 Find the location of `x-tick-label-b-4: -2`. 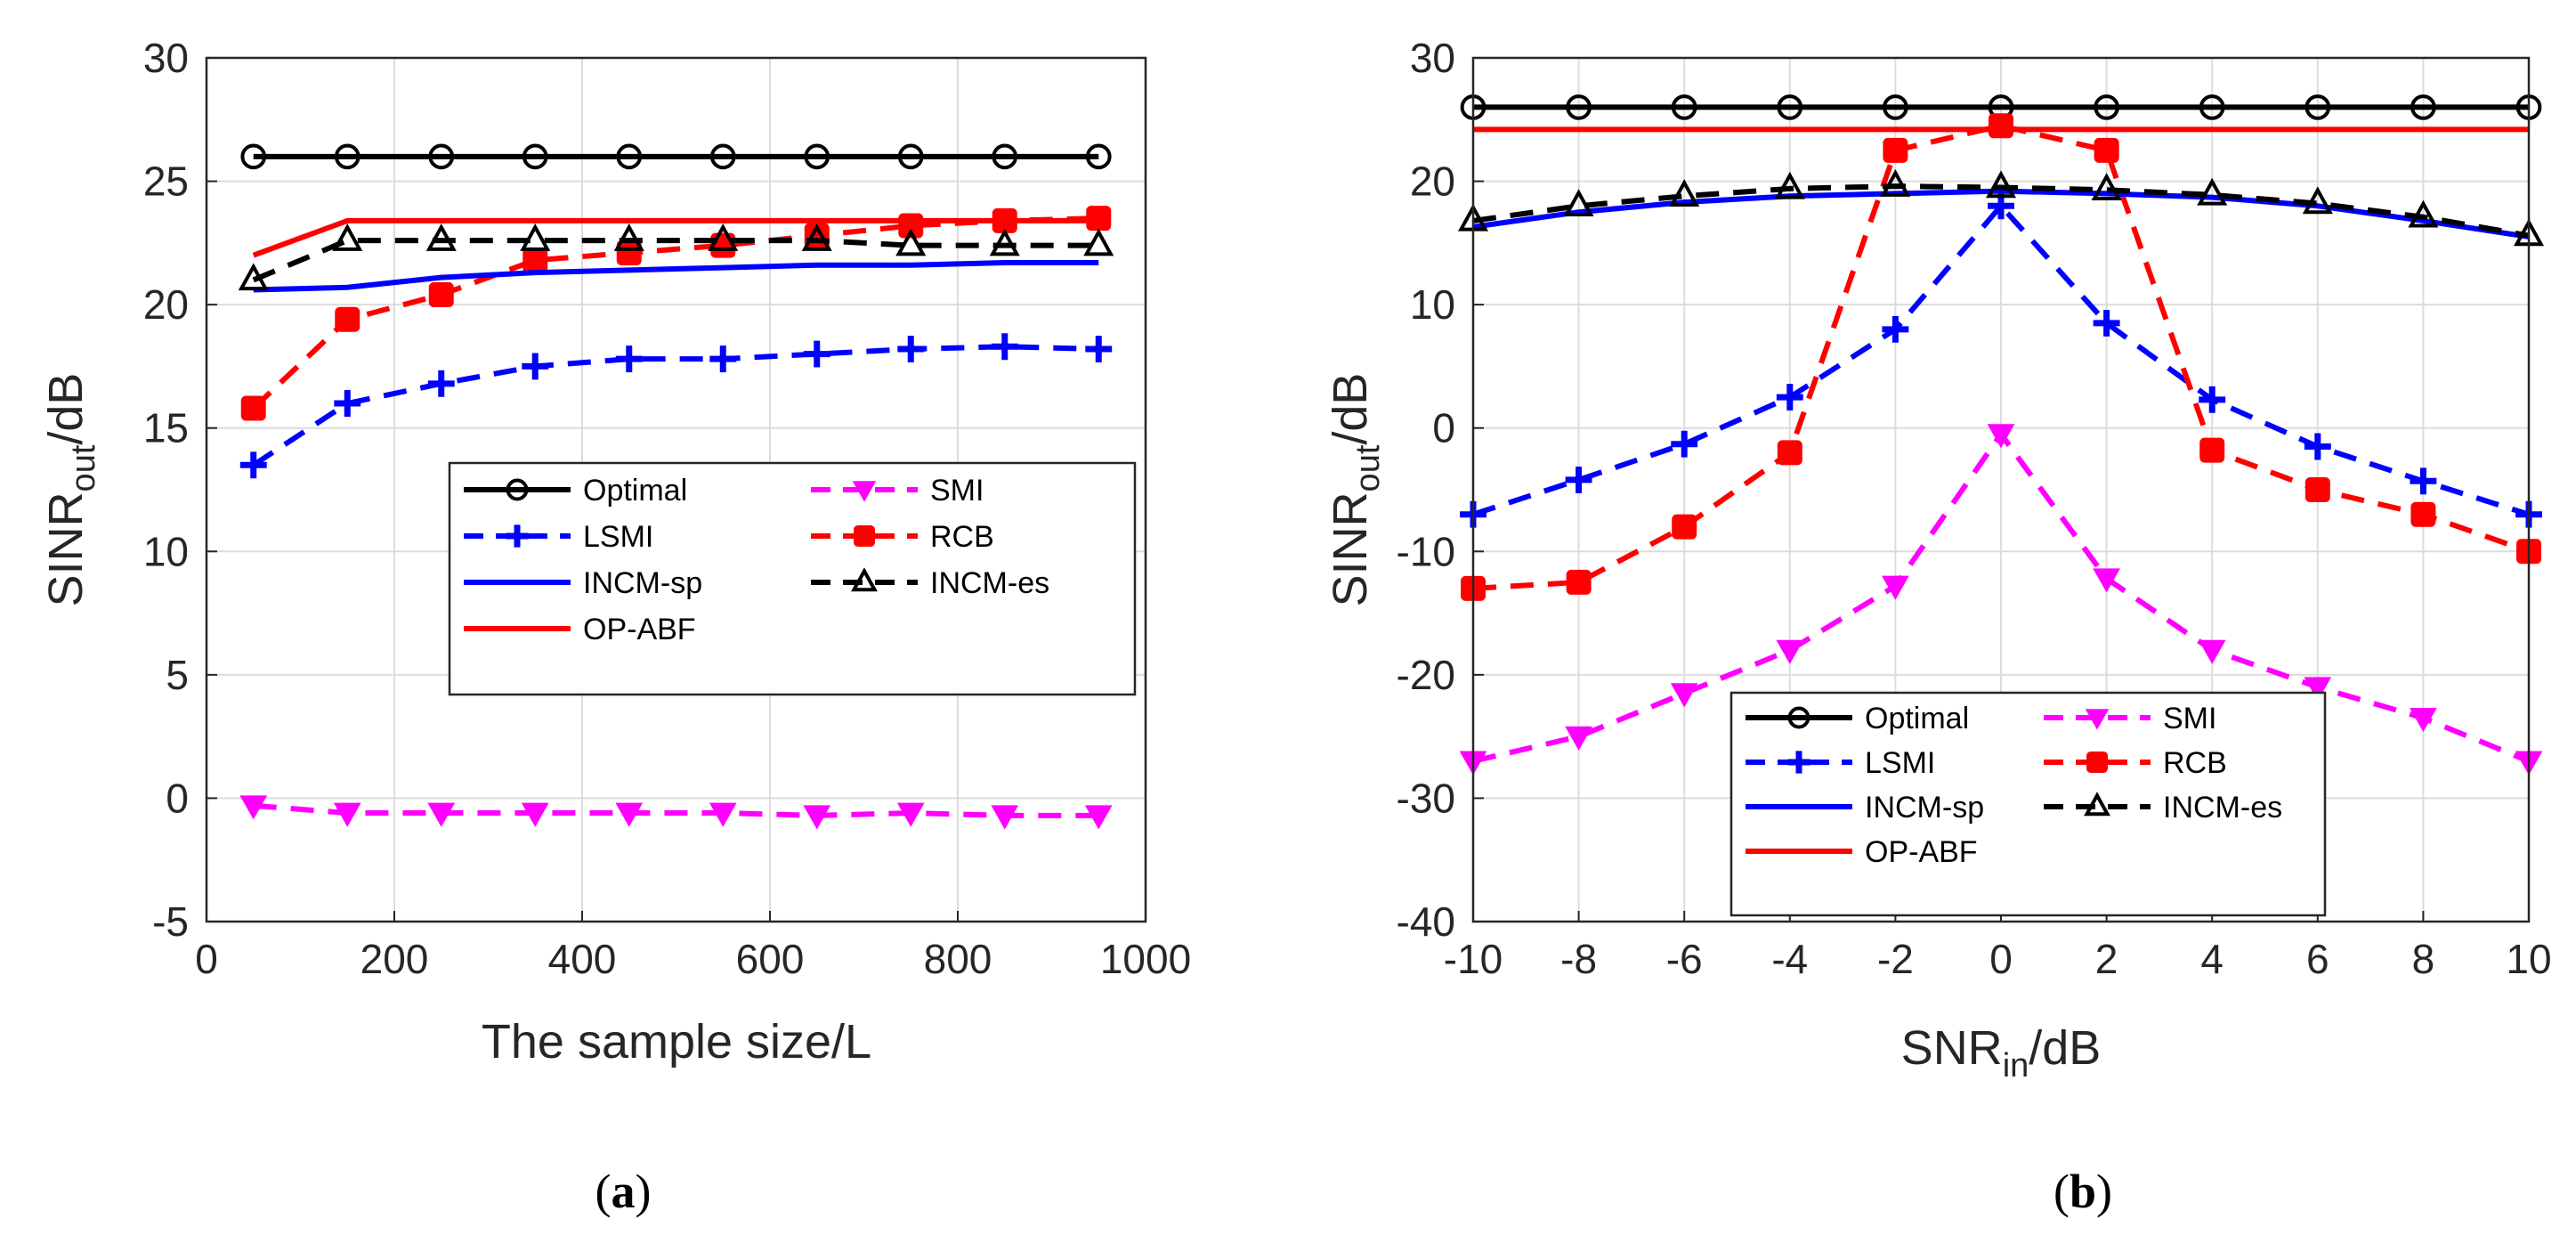

x-tick-label-b-4: -2 is located at coordinates (1896, 959).